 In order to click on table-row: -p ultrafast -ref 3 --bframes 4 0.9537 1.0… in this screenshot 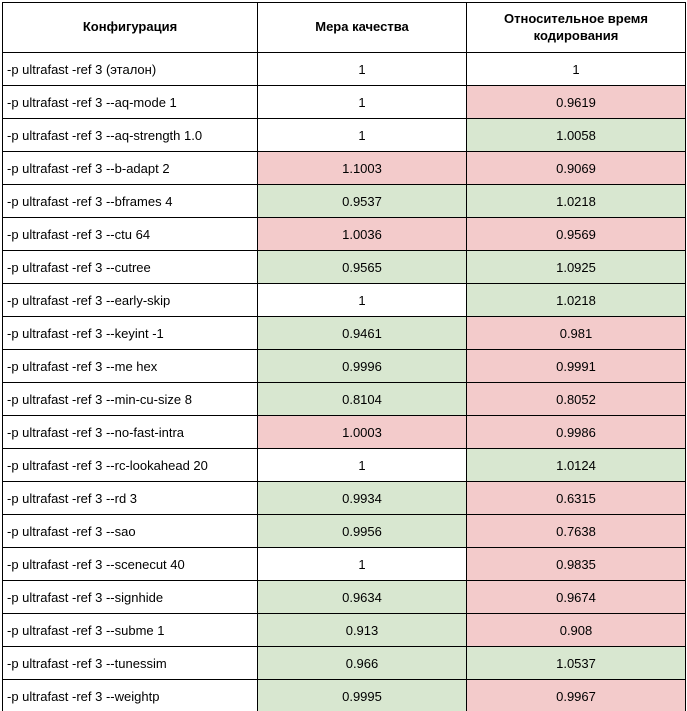, I will do `click(344, 201)`.